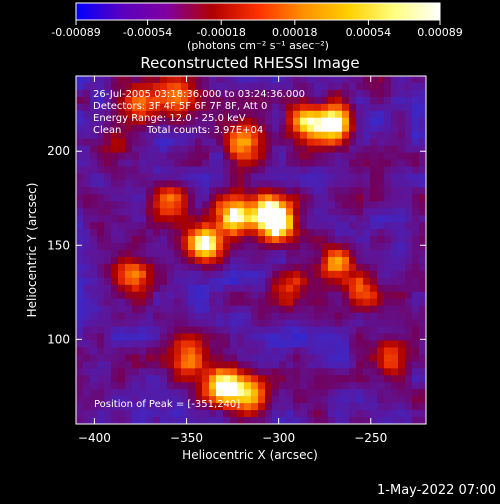 Image resolution: width=500 pixels, height=504 pixels. What do you see at coordinates (369, 32) in the screenshot?
I see `colorbar-tick-label: 0.00054` at bounding box center [369, 32].